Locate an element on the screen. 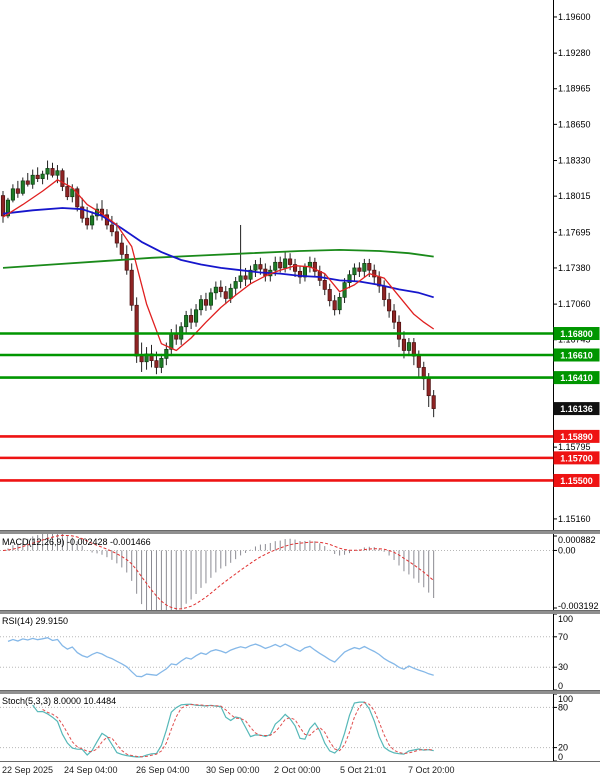 Image resolution: width=600 pixels, height=780 pixels. current-price-badge-label: 1.16136 is located at coordinates (576, 409).